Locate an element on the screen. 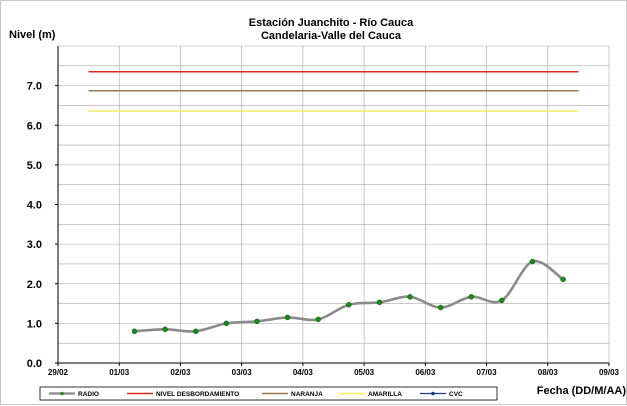  x-tick-label: 08/03 is located at coordinates (548, 372).